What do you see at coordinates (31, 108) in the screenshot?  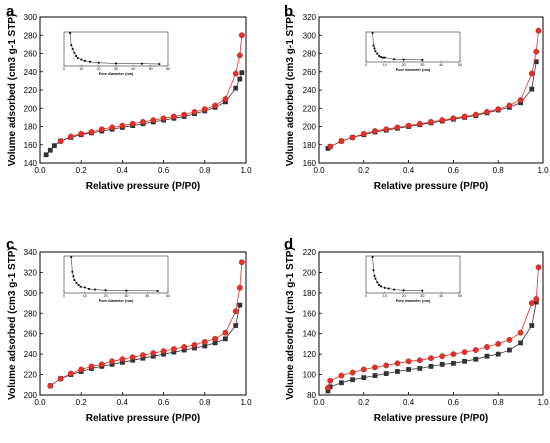 I see `y-tick-label: 200` at bounding box center [31, 108].